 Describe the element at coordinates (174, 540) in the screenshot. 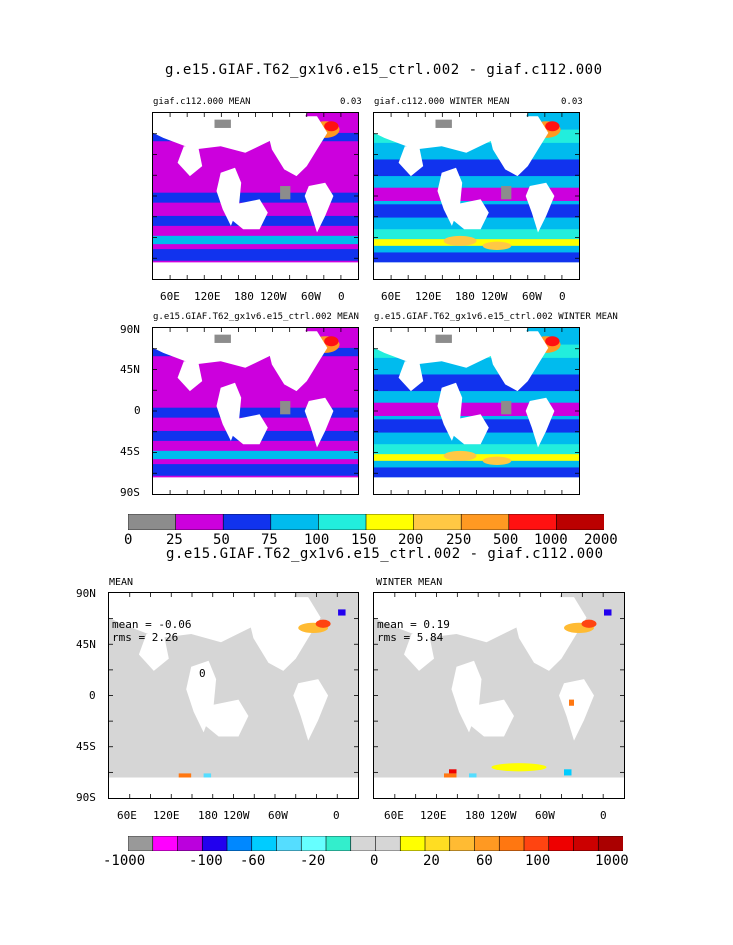

I see `cb-label: 25` at that location.